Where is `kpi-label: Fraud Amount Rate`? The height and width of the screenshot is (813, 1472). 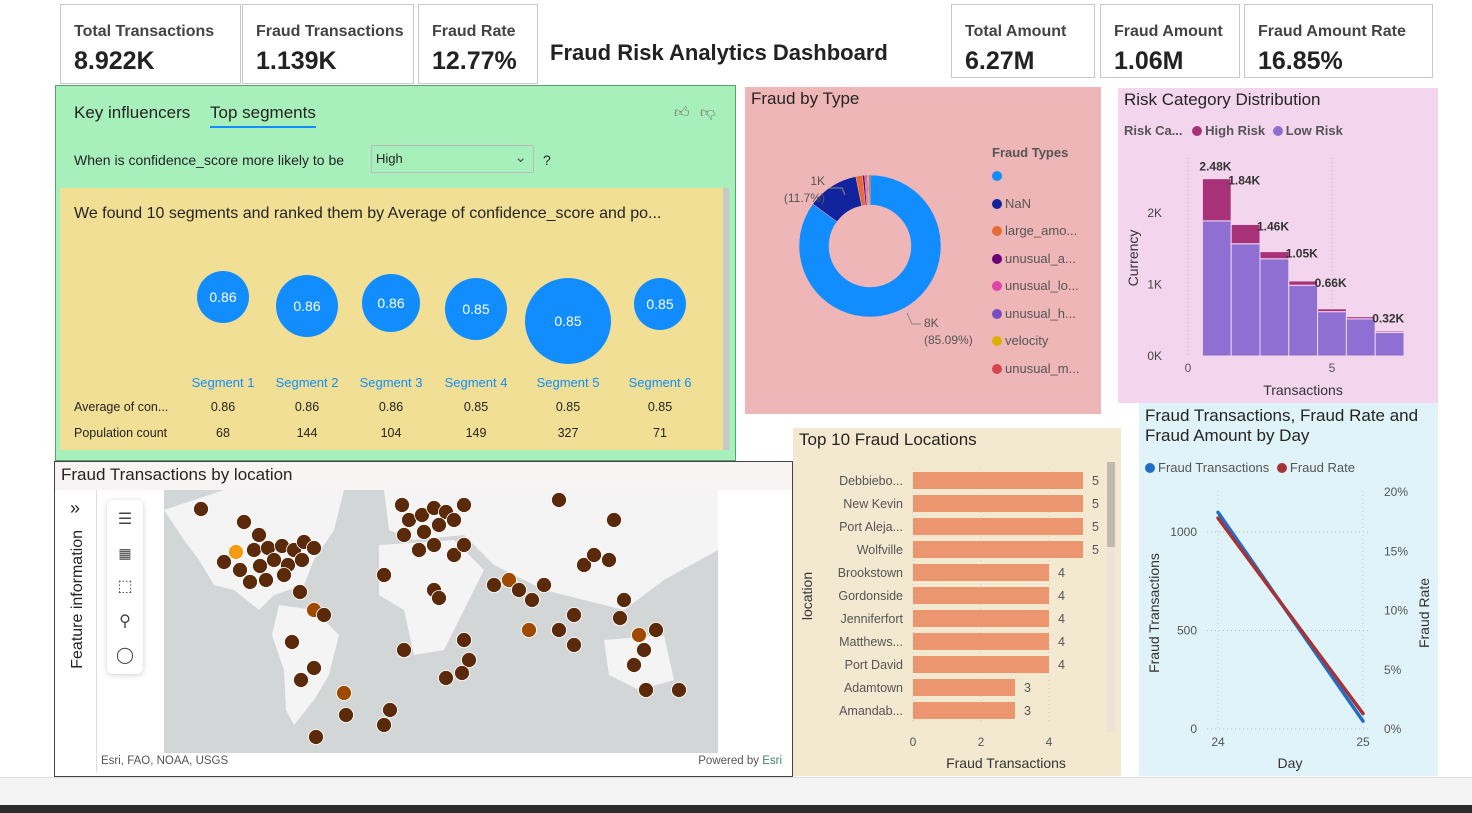 kpi-label: Fraud Amount Rate is located at coordinates (1332, 31).